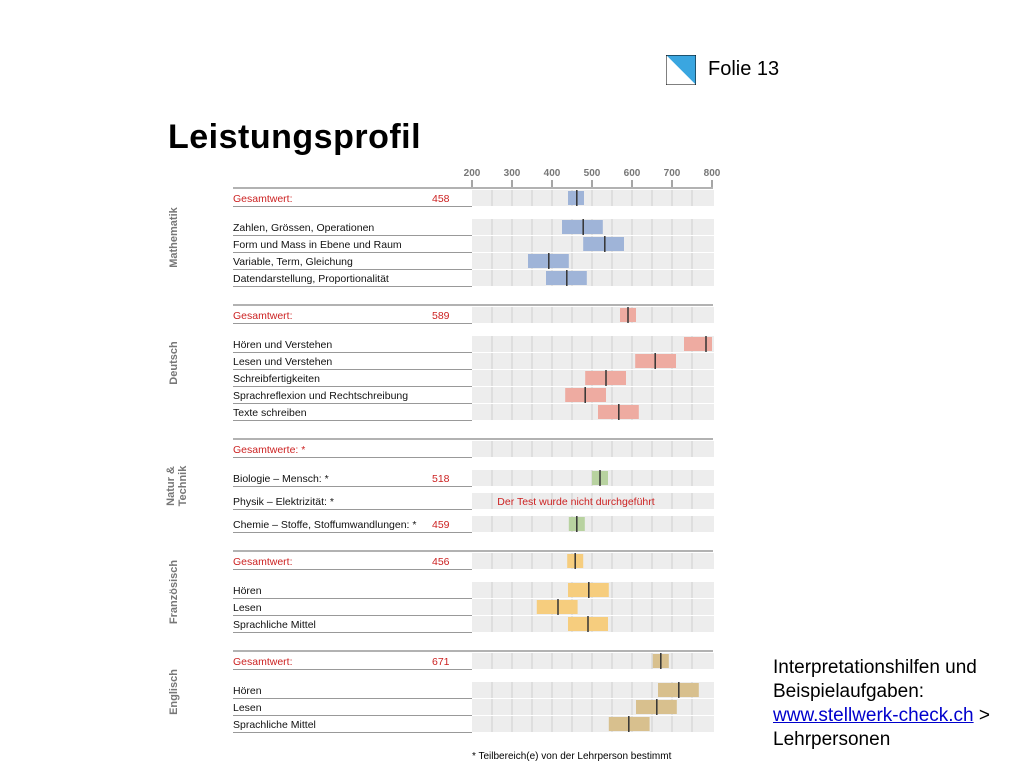 The image size is (1024, 768). I want to click on section-name: Mathematik, so click(174, 236).